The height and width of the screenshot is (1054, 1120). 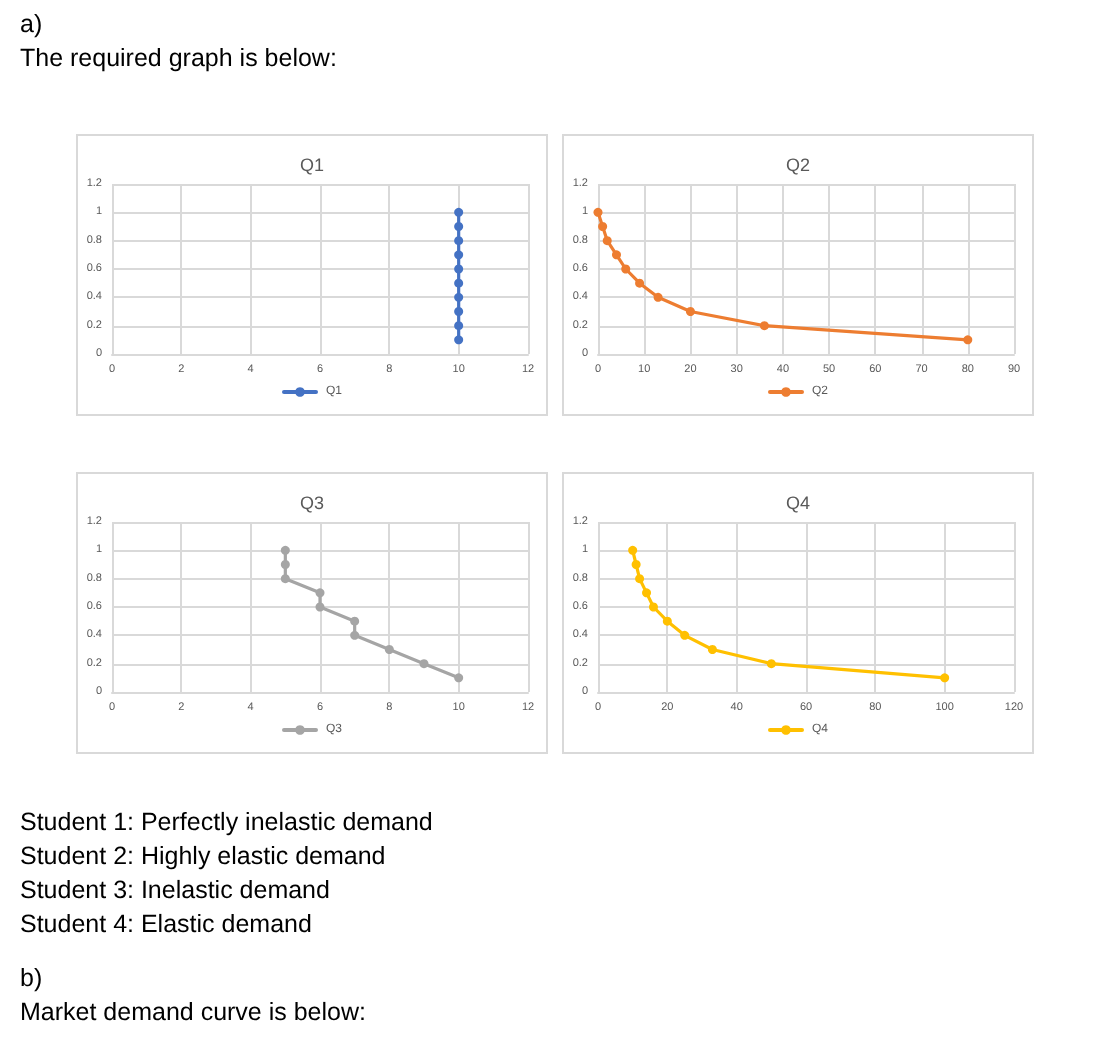 I want to click on chart-title: Q4, so click(x=798, y=503).